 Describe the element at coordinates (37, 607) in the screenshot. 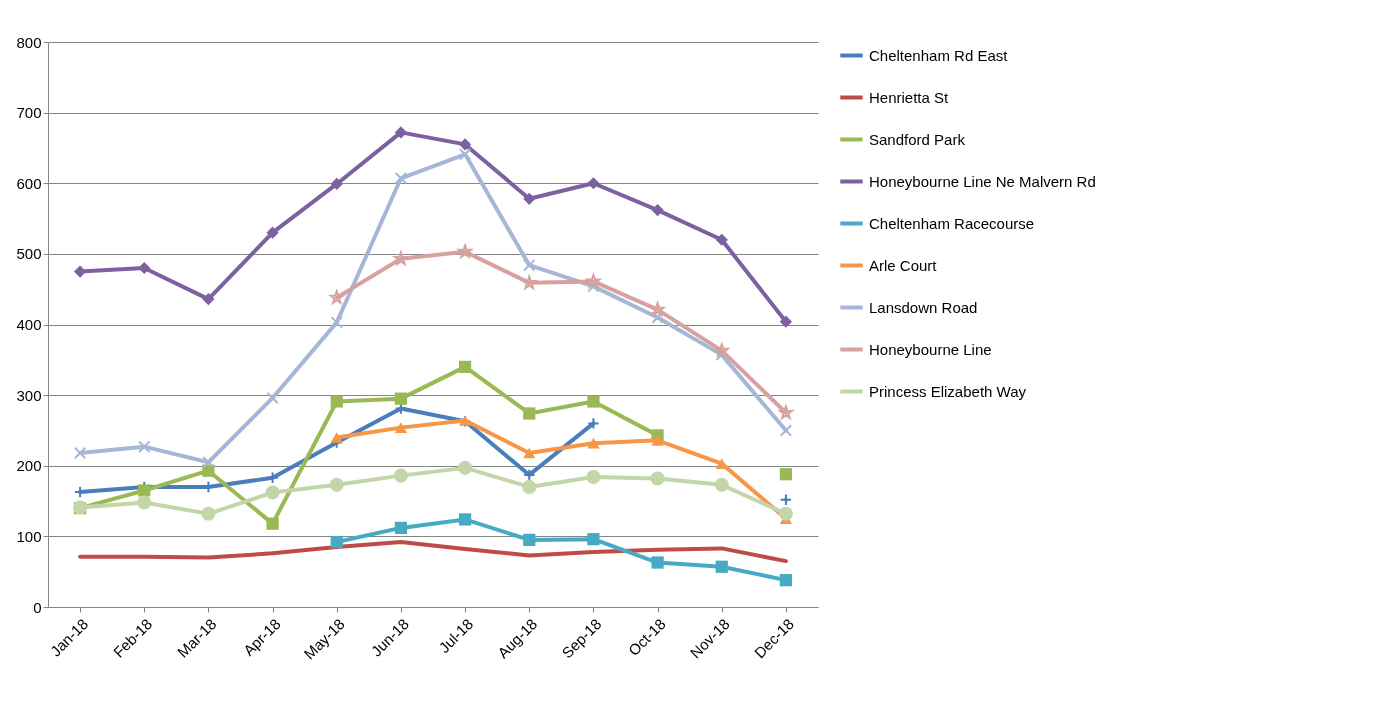

I see `y-tick-label: 0` at that location.